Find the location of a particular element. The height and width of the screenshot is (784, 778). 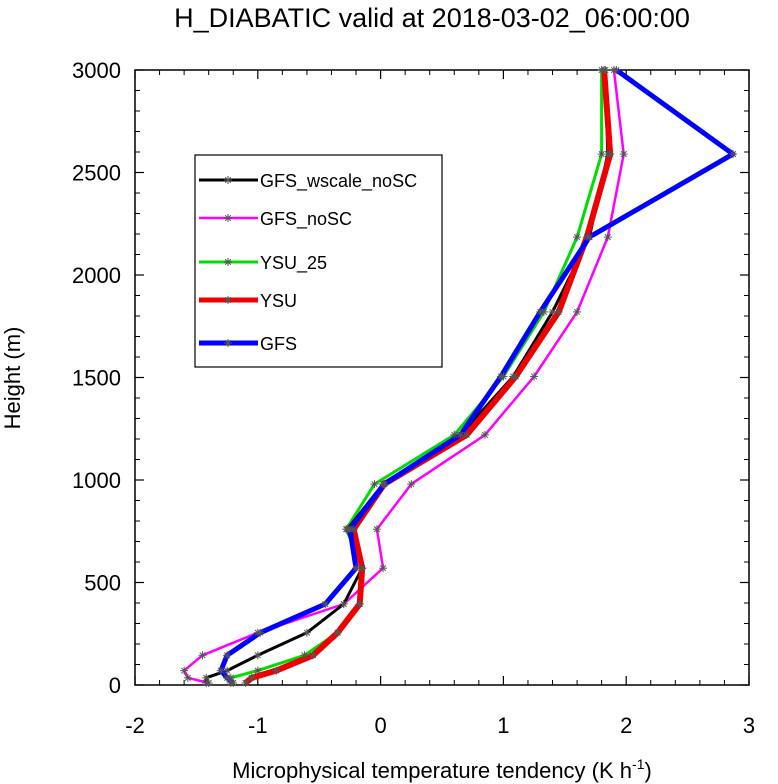

y-tick-labels: 0 500 1000 1500 2000 2500 3000 is located at coordinates (96, 378).